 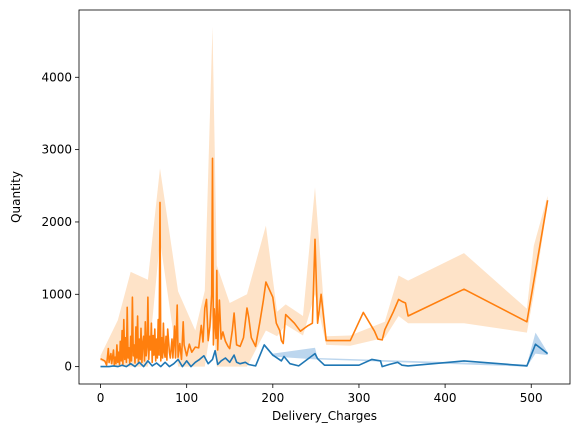 I want to click on series-1-band, so click(x=406, y=349).